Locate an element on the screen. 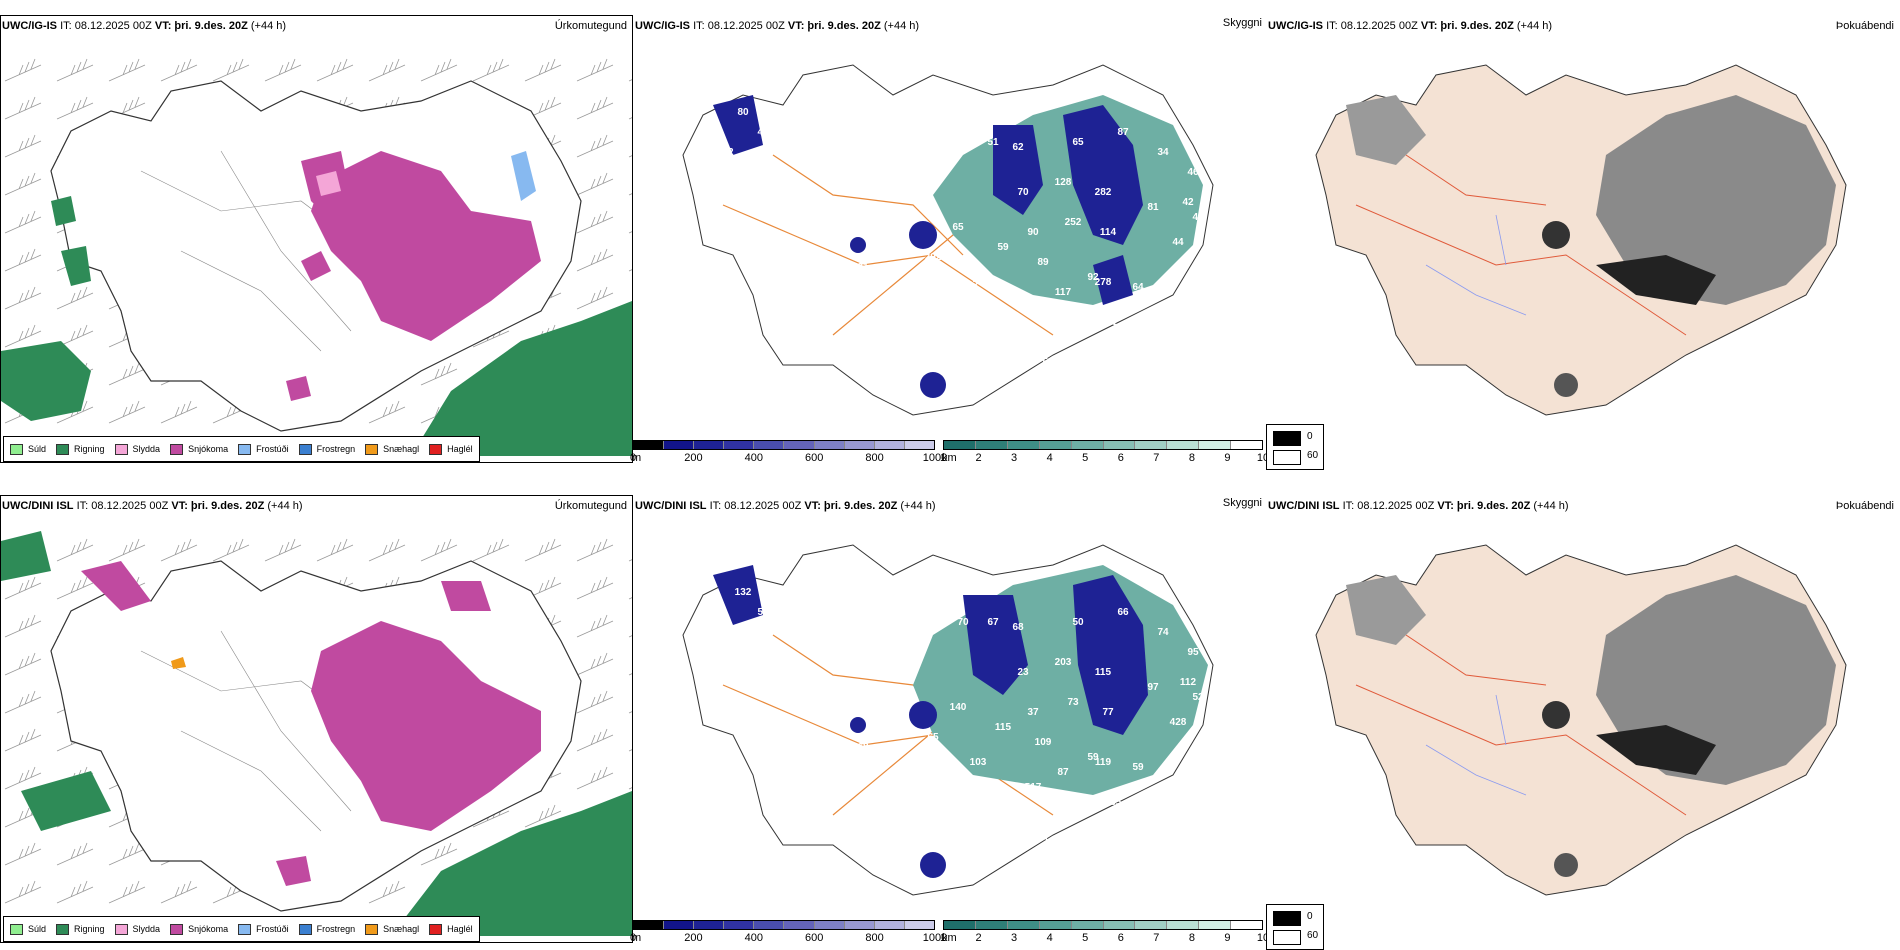  elevation-label: 58 is located at coordinates (978, 282).